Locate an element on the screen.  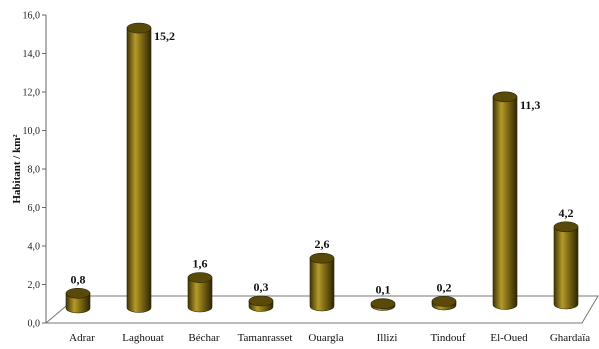
value-label: 1,6 is located at coordinates (200, 264).